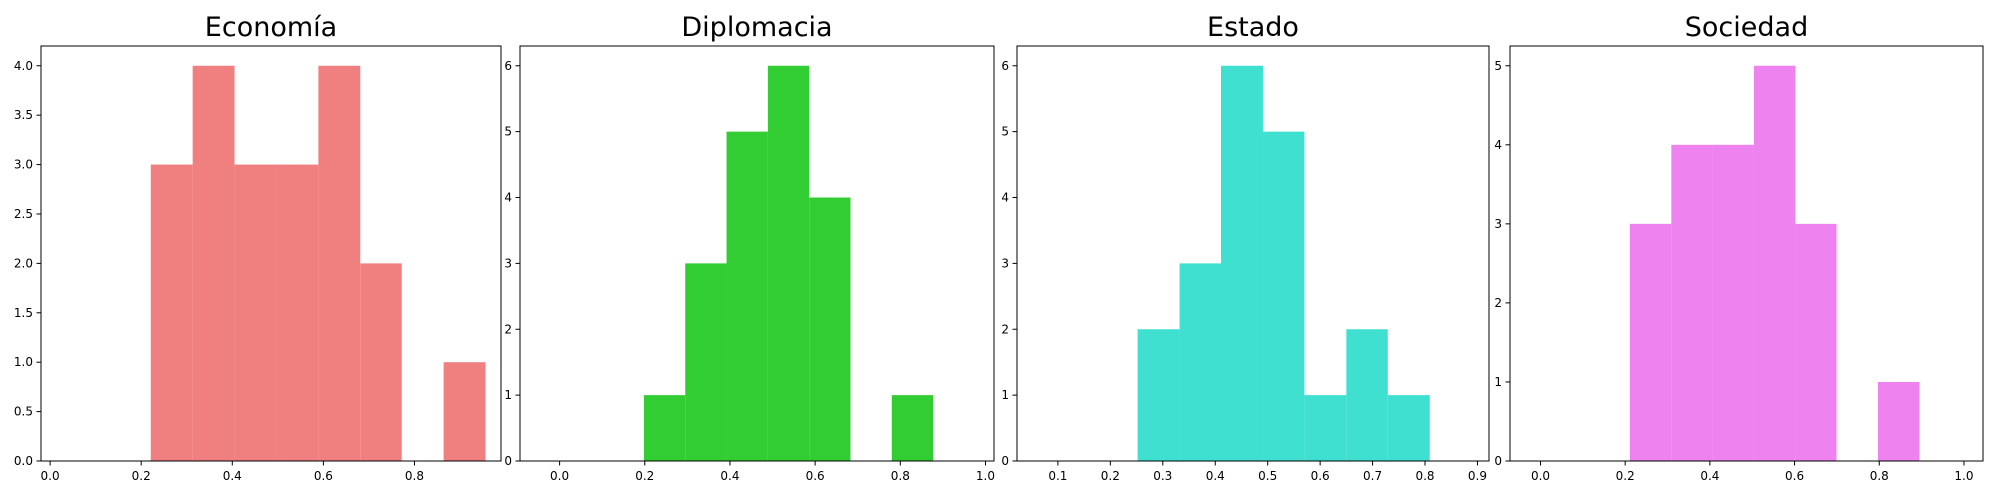 The width and height of the screenshot is (2000, 500). What do you see at coordinates (23, 214) in the screenshot?
I see `y-tick-label: 2.5` at bounding box center [23, 214].